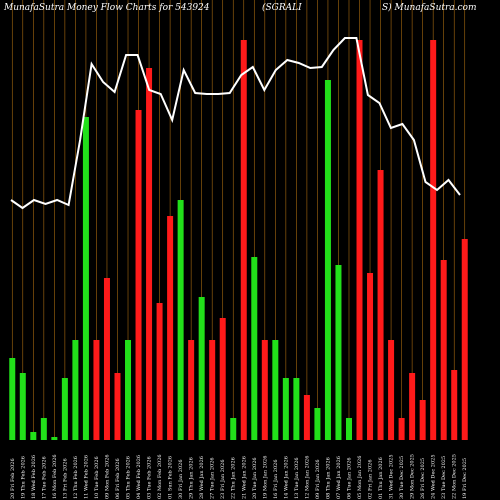 The height and width of the screenshot is (500, 500). I want to click on x-tick-label: 13 Fri Feb 2026, so click(65, 478).